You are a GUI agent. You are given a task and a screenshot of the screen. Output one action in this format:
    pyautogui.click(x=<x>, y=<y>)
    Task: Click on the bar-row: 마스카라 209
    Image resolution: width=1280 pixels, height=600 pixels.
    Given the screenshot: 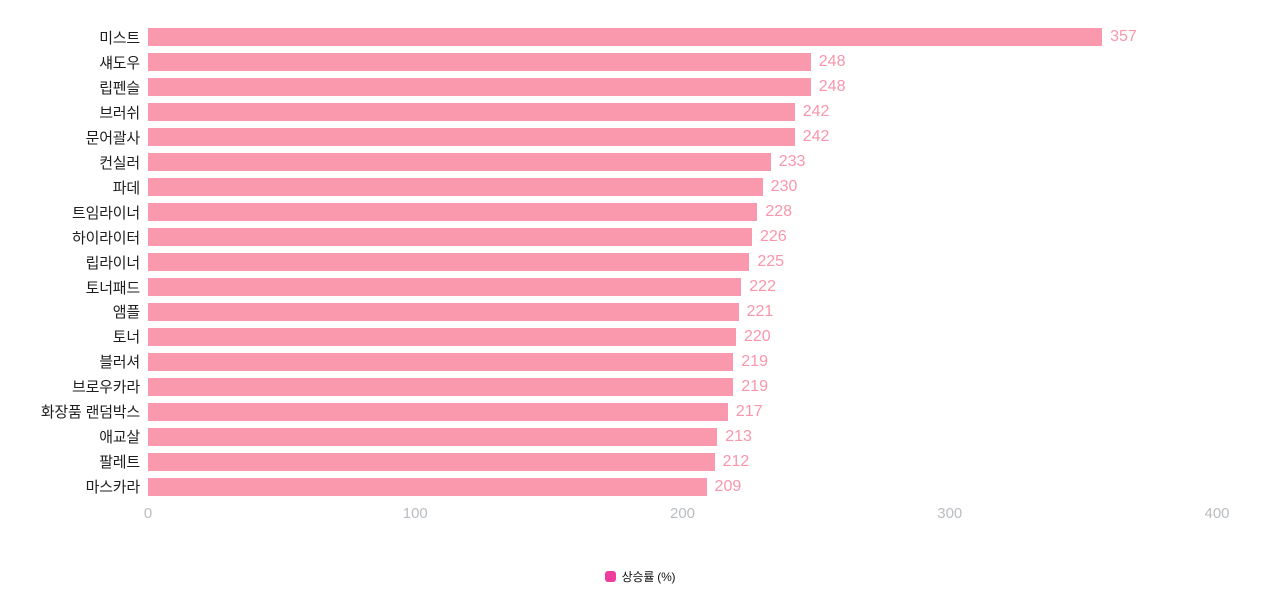 What is the action you would take?
    pyautogui.click(x=640, y=486)
    